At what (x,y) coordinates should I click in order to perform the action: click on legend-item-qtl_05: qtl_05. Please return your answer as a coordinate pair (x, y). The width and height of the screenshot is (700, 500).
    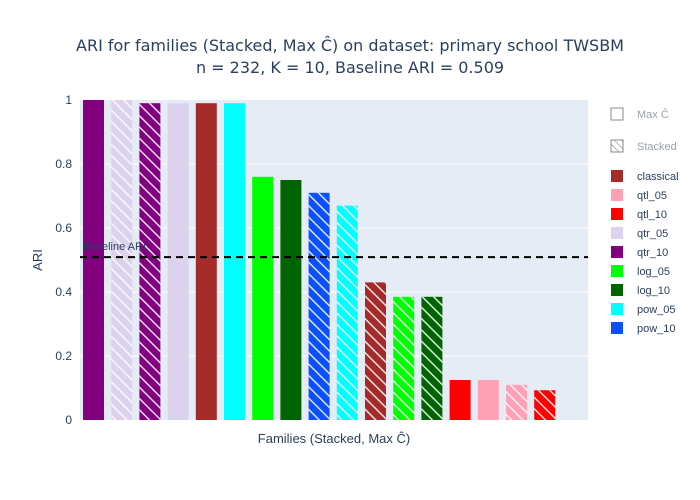
    Looking at the image, I should click on (639, 195).